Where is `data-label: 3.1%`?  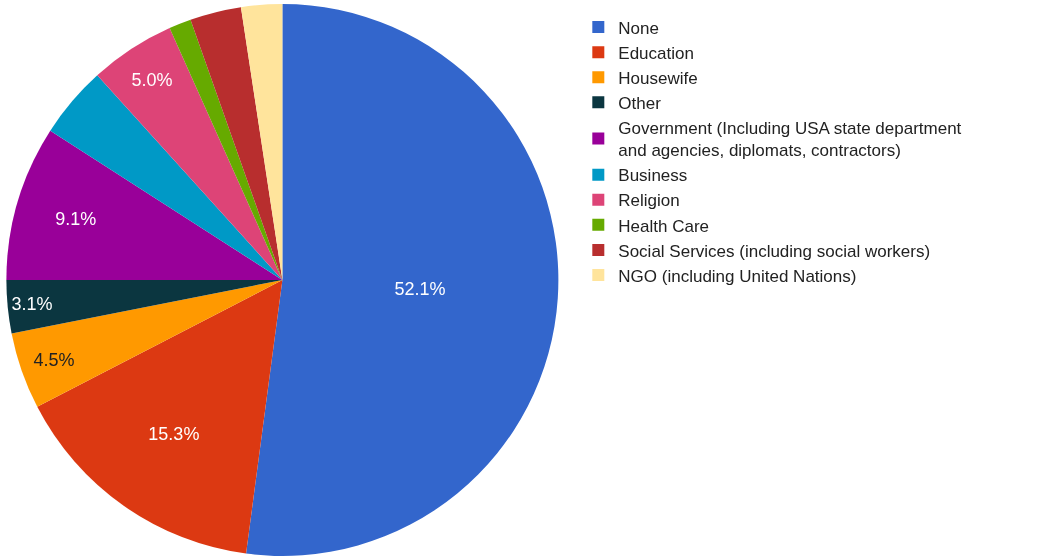
data-label: 3.1% is located at coordinates (32, 304).